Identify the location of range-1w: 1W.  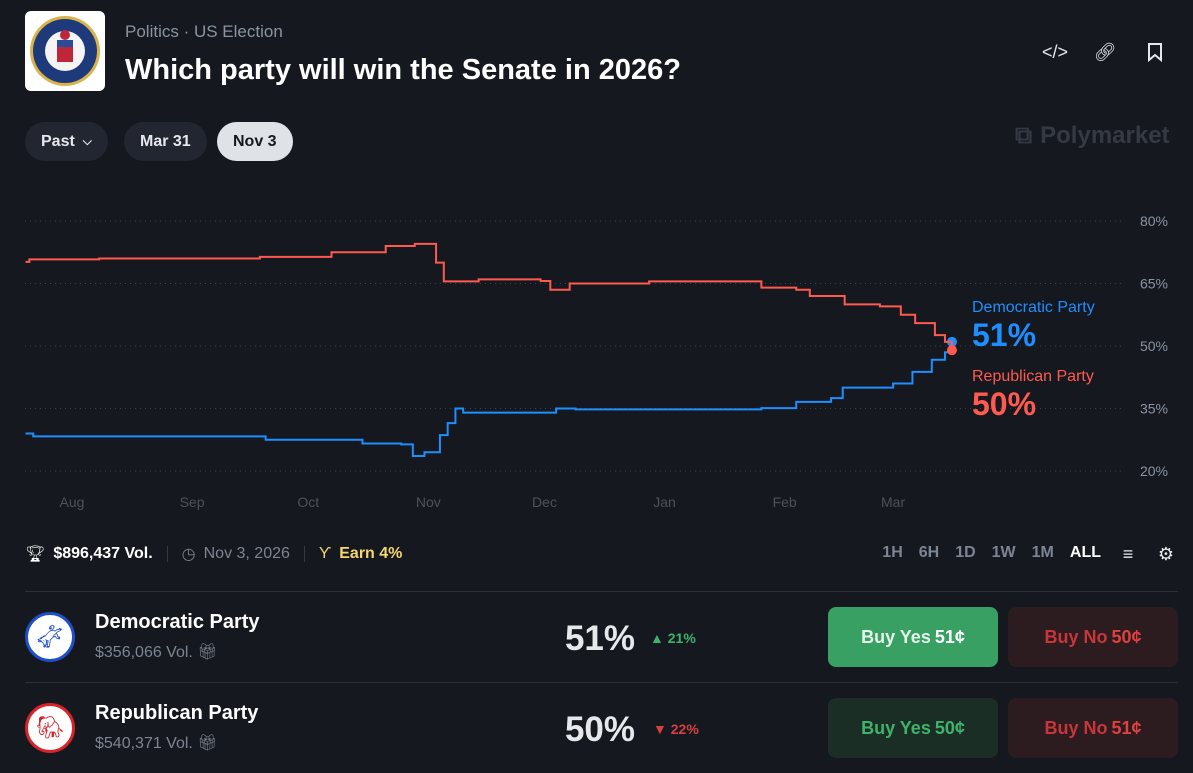
(1003, 552).